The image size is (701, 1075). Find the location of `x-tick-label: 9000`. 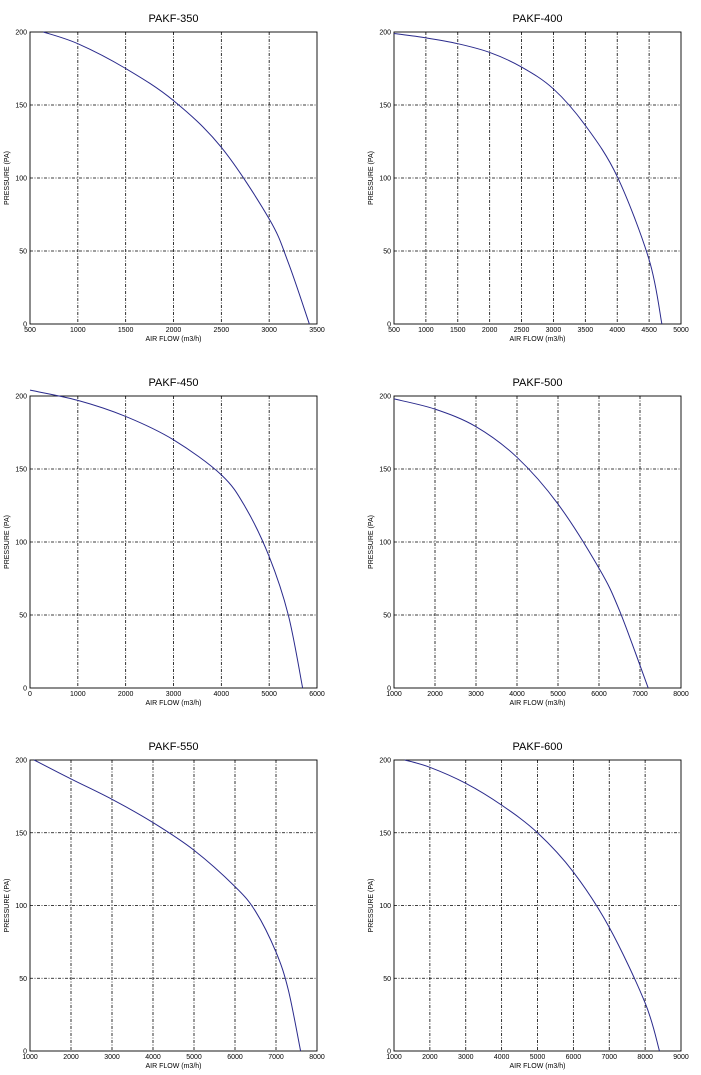

x-tick-label: 9000 is located at coordinates (681, 1057).